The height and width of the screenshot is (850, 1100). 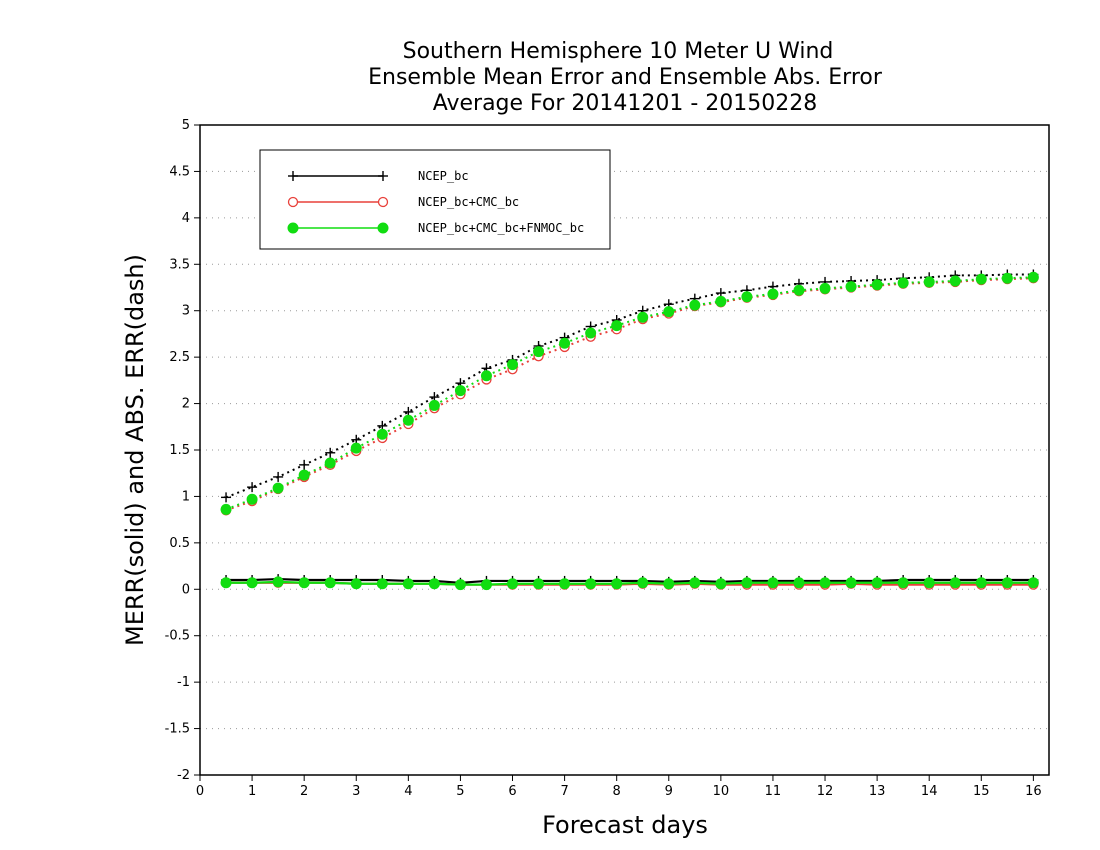 What do you see at coordinates (929, 791) in the screenshot?
I see `x-tick-label: 14` at bounding box center [929, 791].